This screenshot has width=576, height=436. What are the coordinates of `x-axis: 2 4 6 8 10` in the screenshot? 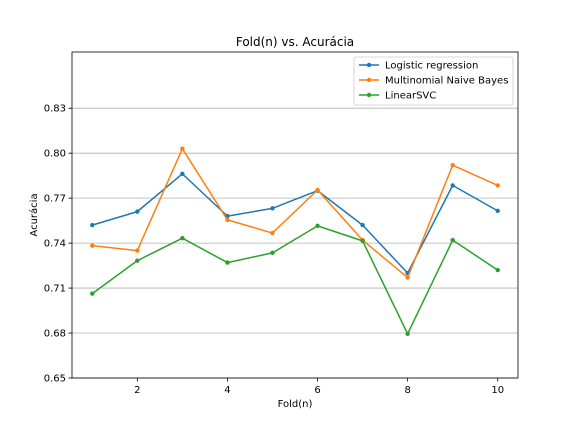 It's located at (319, 387).